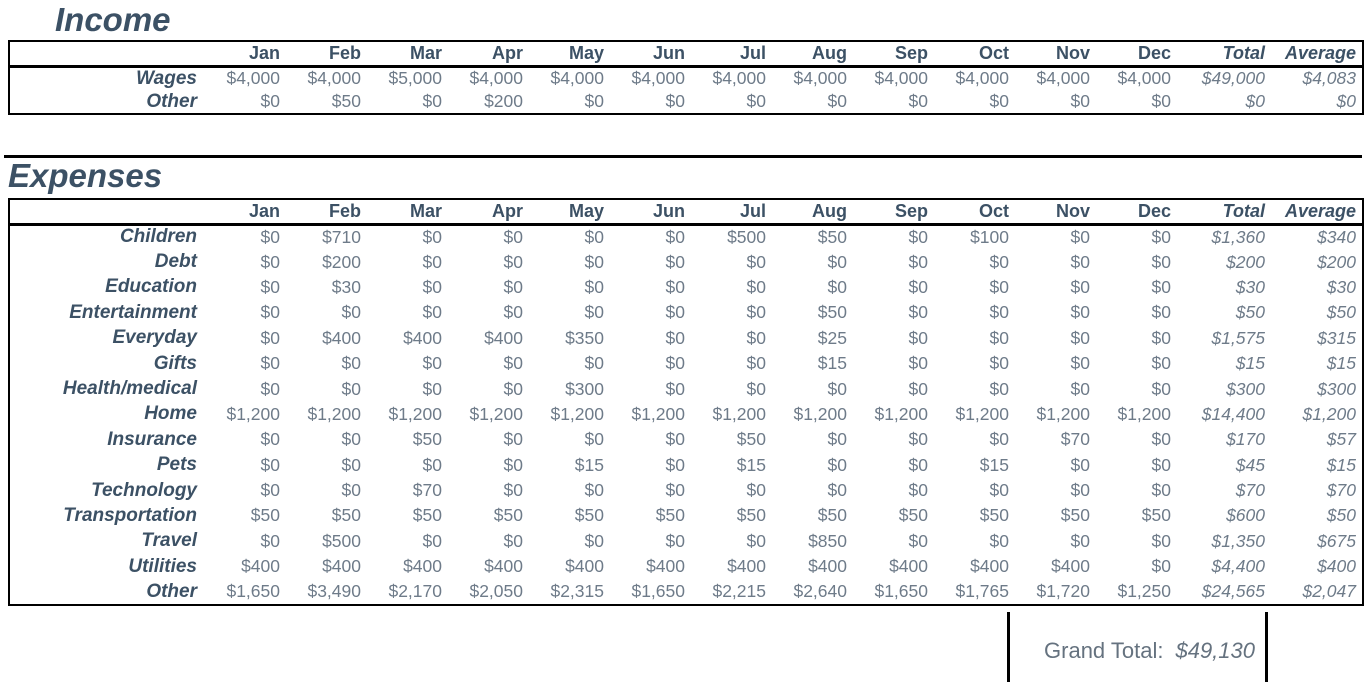 The width and height of the screenshot is (1371, 682). I want to click on row-label-column-header, so click(107, 54).